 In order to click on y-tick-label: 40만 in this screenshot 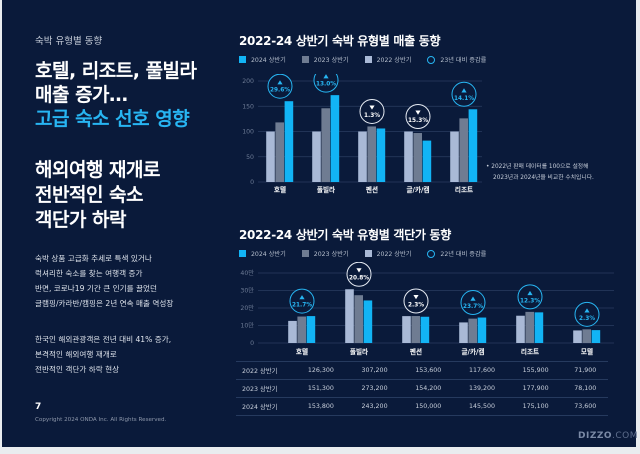, I will do `click(247, 273)`.